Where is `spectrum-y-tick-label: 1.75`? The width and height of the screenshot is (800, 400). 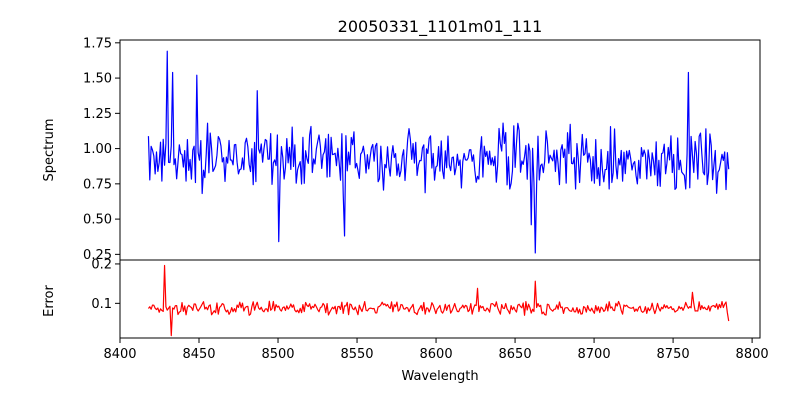 spectrum-y-tick-label: 1.75 is located at coordinates (97, 43).